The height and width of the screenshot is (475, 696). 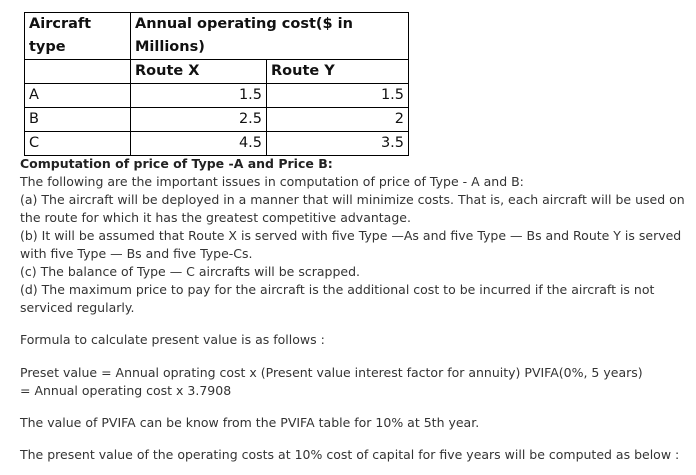 What do you see at coordinates (198, 143) in the screenshot?
I see `route-x-cost-cell: 4.5` at bounding box center [198, 143].